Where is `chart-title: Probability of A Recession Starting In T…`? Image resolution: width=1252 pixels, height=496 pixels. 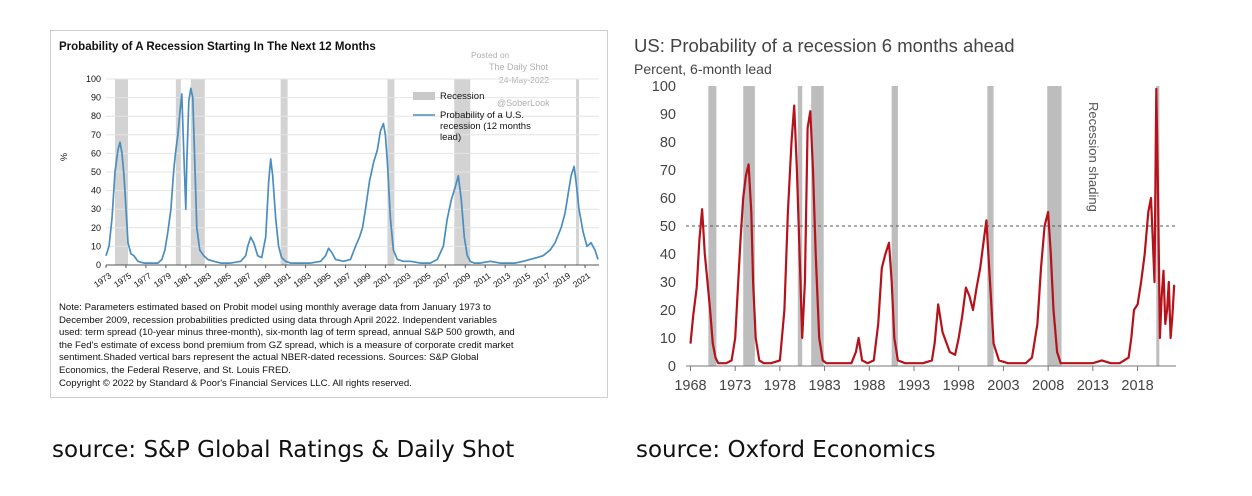
chart-title: Probability of A Recession Starting In T… is located at coordinates (217, 47).